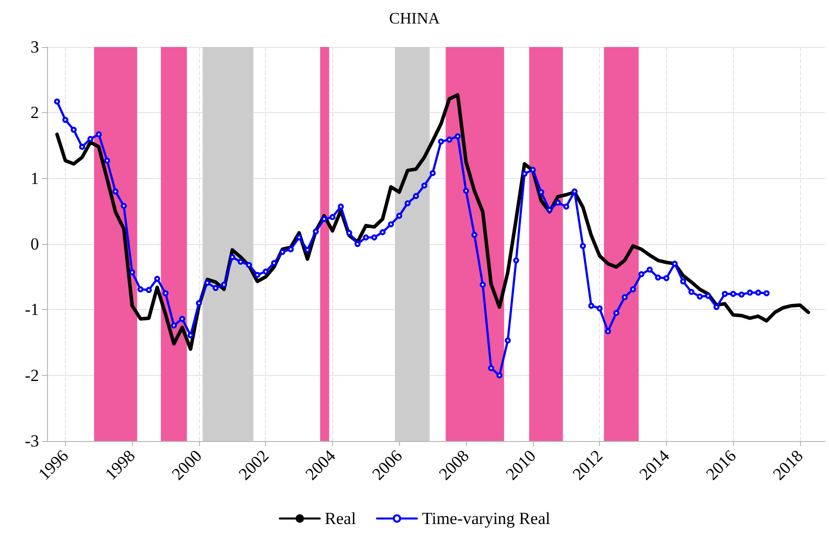 The height and width of the screenshot is (536, 829). What do you see at coordinates (486, 518) in the screenshot?
I see `legend-label: Time-varying Real` at bounding box center [486, 518].